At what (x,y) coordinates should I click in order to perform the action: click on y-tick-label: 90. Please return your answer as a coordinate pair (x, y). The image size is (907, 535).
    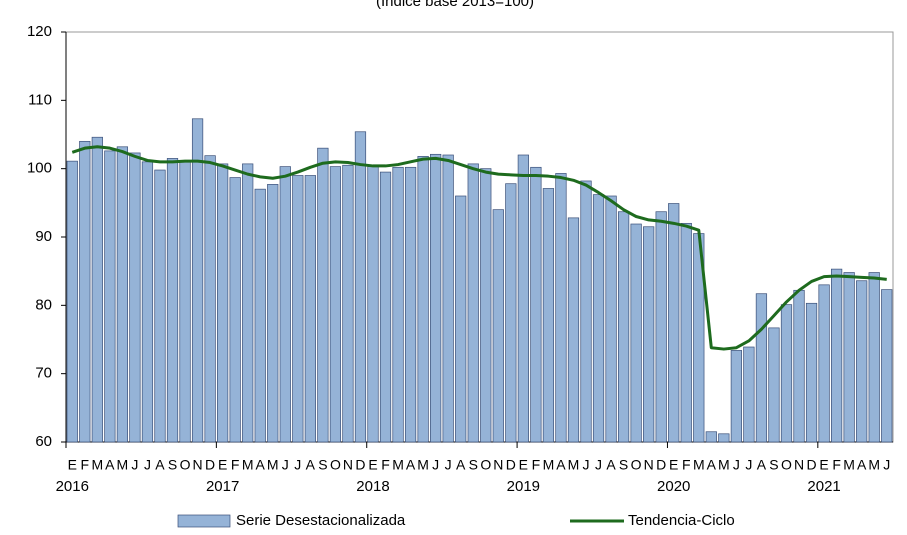
    Looking at the image, I should click on (43, 236).